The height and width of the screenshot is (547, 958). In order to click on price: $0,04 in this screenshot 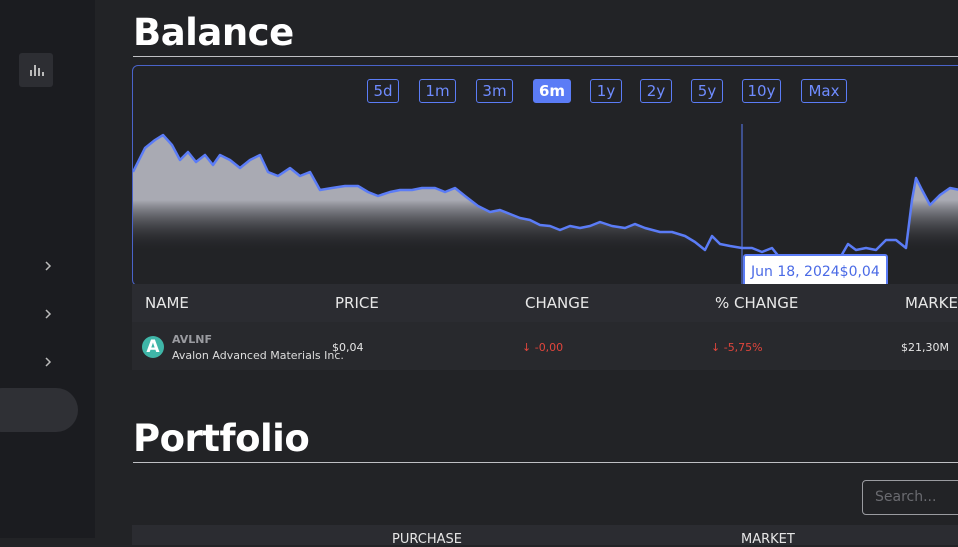, I will do `click(348, 347)`.